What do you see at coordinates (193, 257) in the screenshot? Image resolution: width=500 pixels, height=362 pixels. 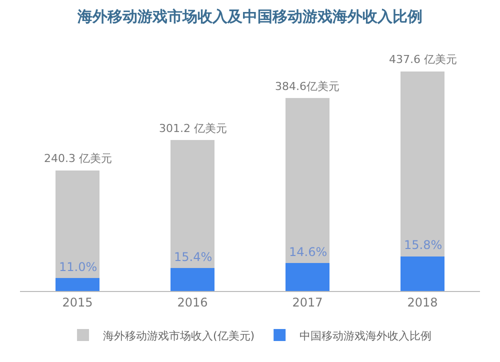 I see `annotation: 15.4%` at bounding box center [193, 257].